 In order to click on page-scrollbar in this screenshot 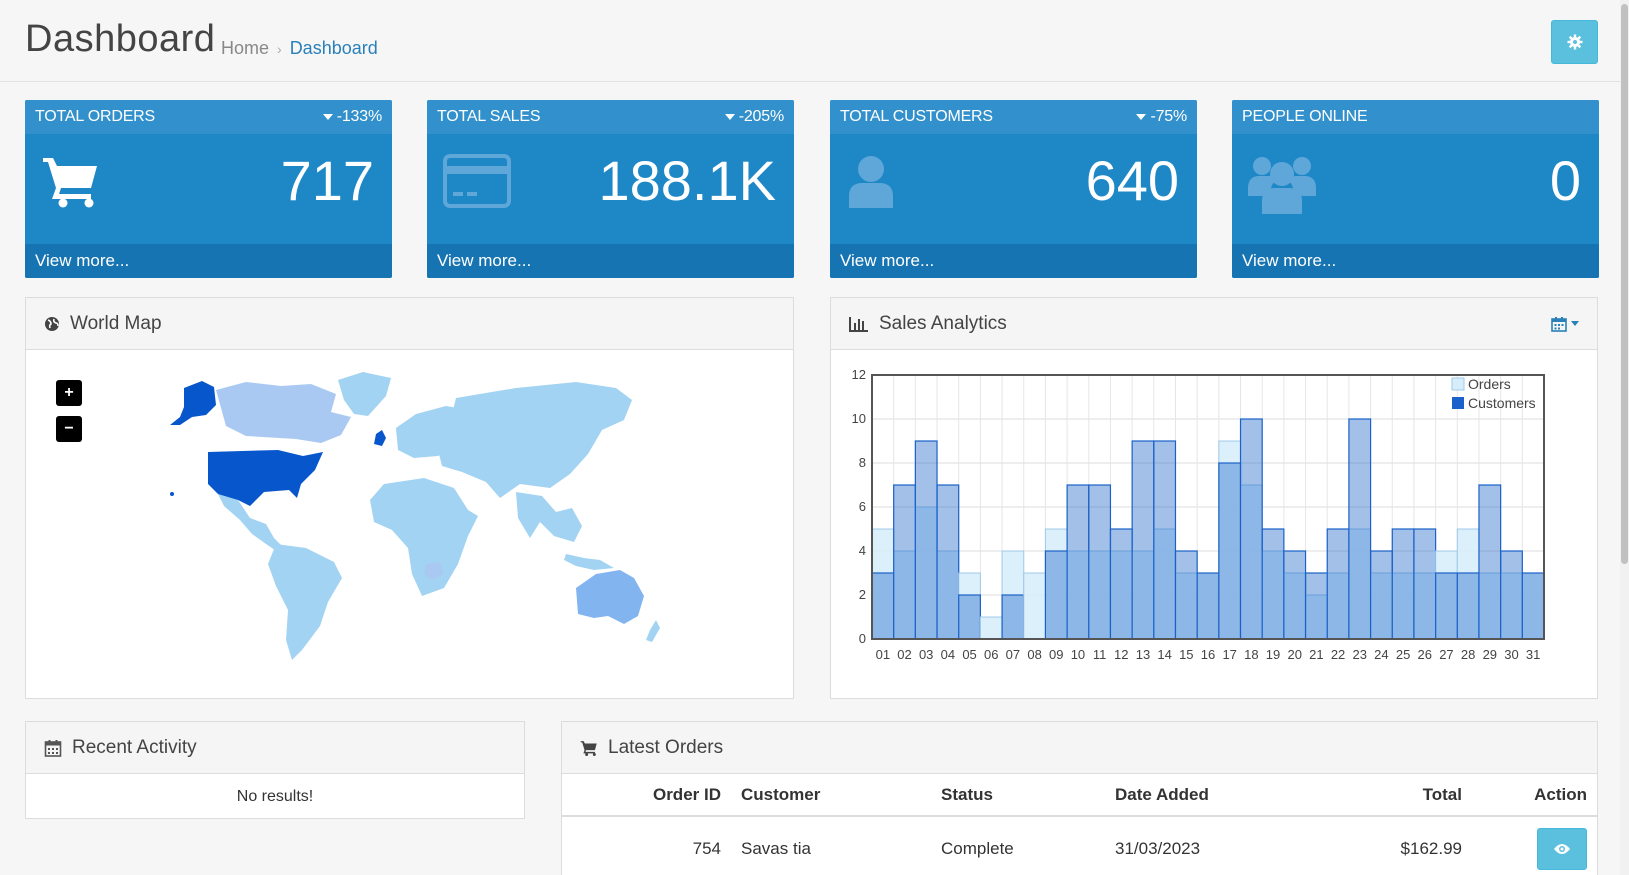, I will do `click(1624, 437)`.